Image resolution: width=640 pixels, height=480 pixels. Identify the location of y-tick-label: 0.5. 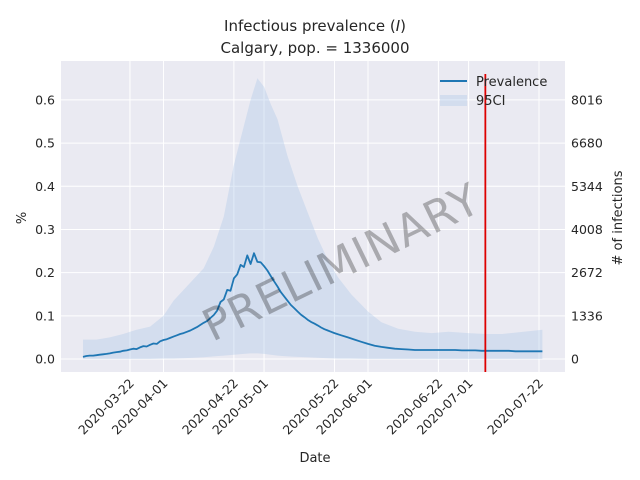
(45, 143).